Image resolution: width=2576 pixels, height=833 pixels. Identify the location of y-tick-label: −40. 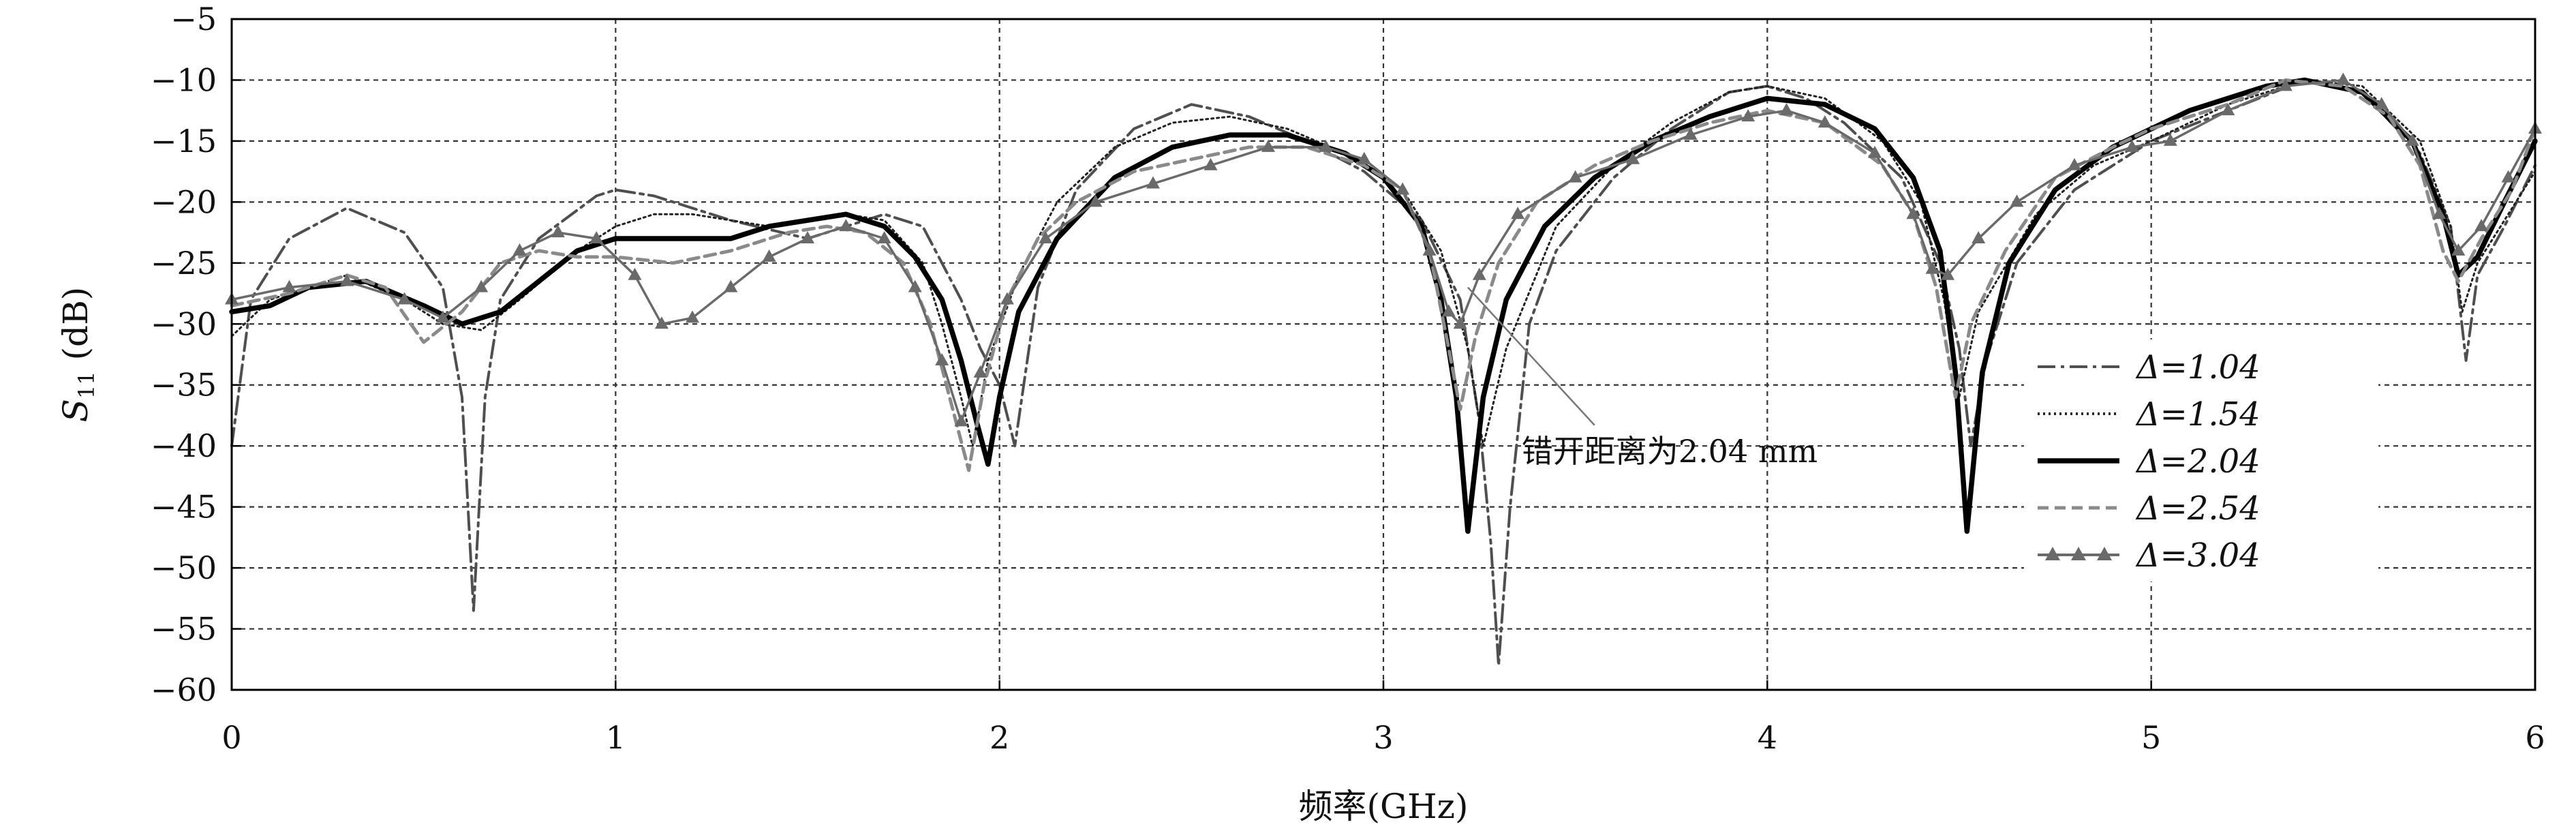
(184, 445).